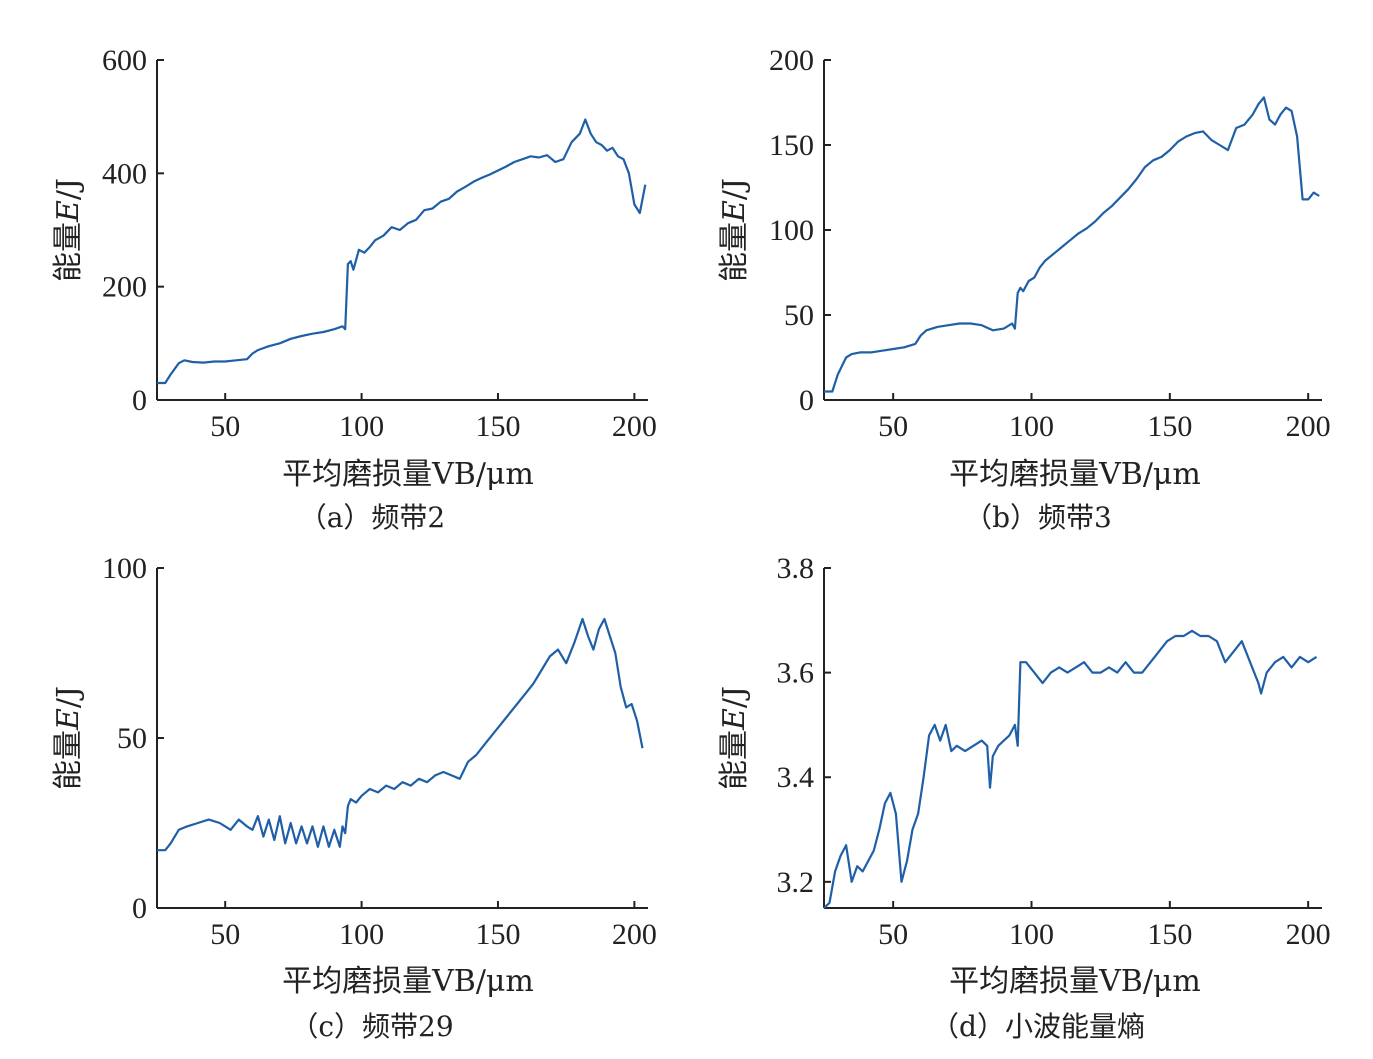 The width and height of the screenshot is (1373, 1059). What do you see at coordinates (372, 517) in the screenshot?
I see `panel-caption: （a）频带2` at bounding box center [372, 517].